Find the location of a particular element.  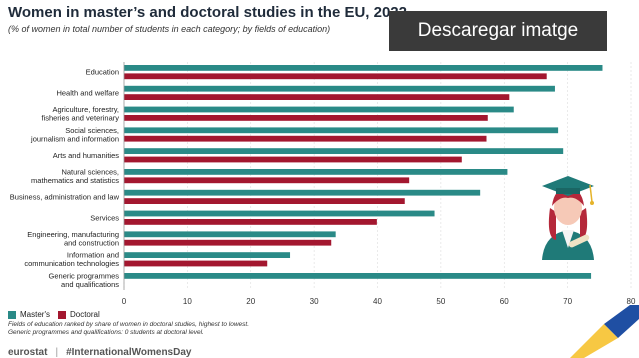

category-label-line: Health and welfare is located at coordinates (87, 93).